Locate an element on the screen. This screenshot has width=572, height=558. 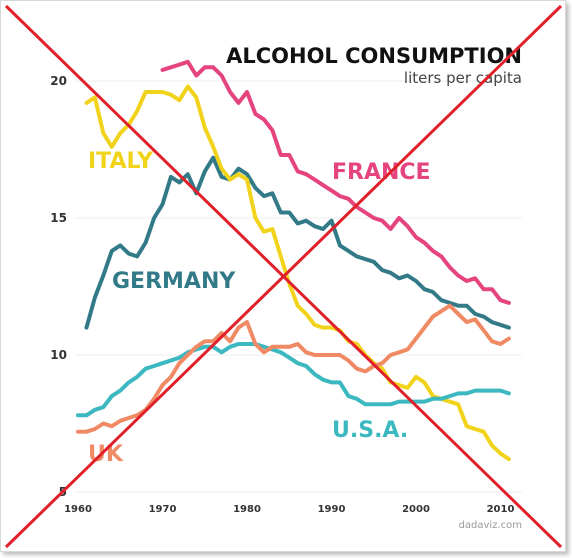
series-label-usa: U.S.A. is located at coordinates (370, 430).